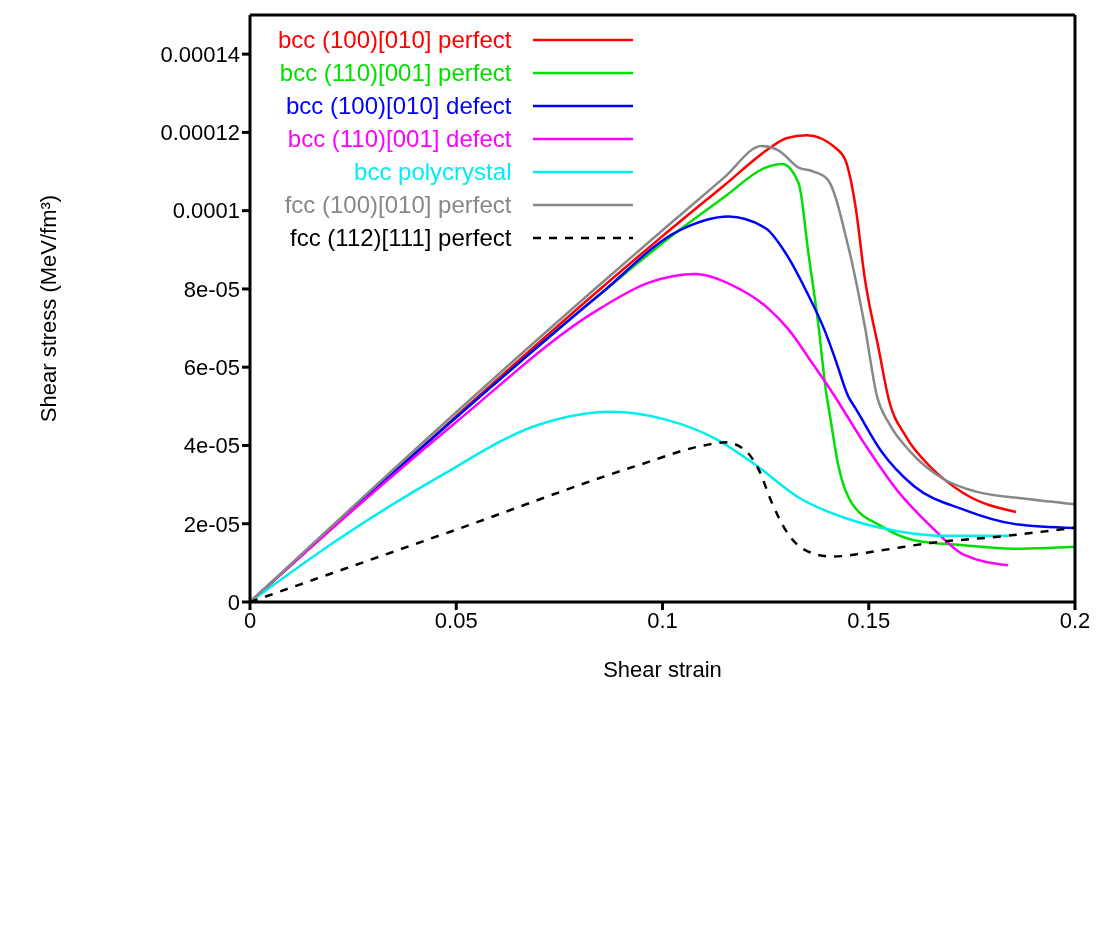 The width and height of the screenshot is (1110, 938). Describe the element at coordinates (211, 289) in the screenshot. I see `y-tick-label: 8e-05` at that location.